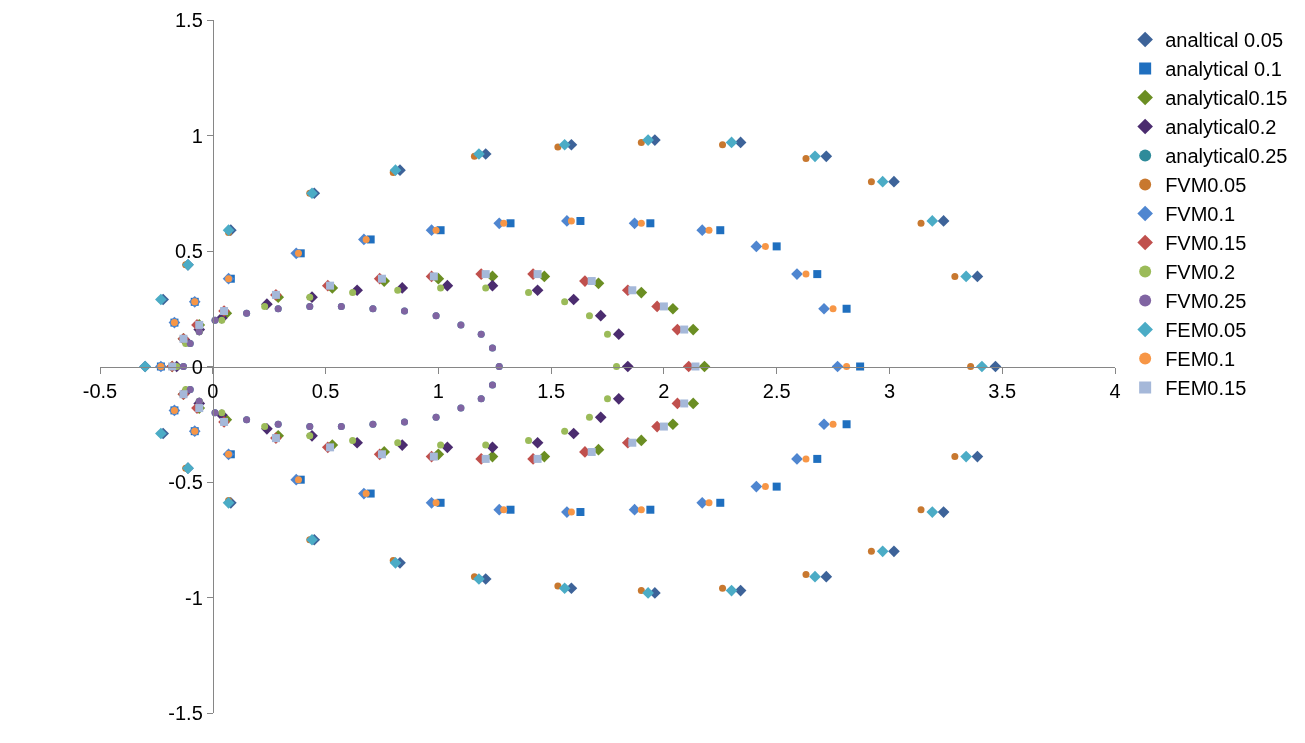  I want to click on y-tick-label: 1.5, so click(188, 20).